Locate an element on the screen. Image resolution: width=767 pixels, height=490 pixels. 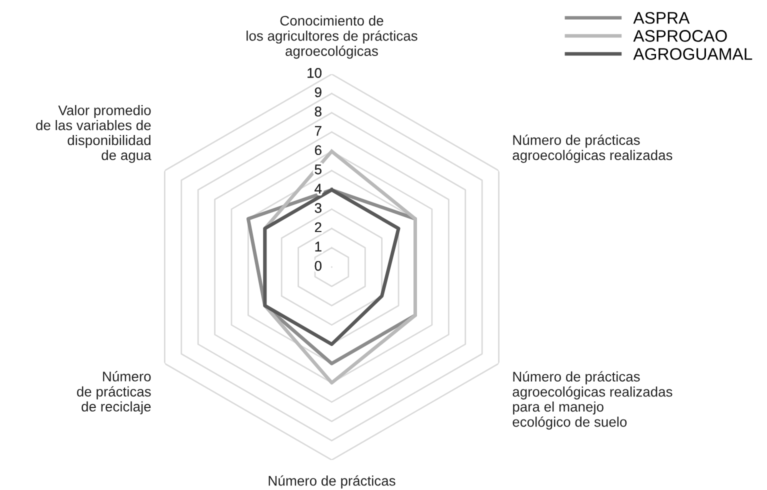
spoke-label: Número de prácticas is located at coordinates (332, 481).